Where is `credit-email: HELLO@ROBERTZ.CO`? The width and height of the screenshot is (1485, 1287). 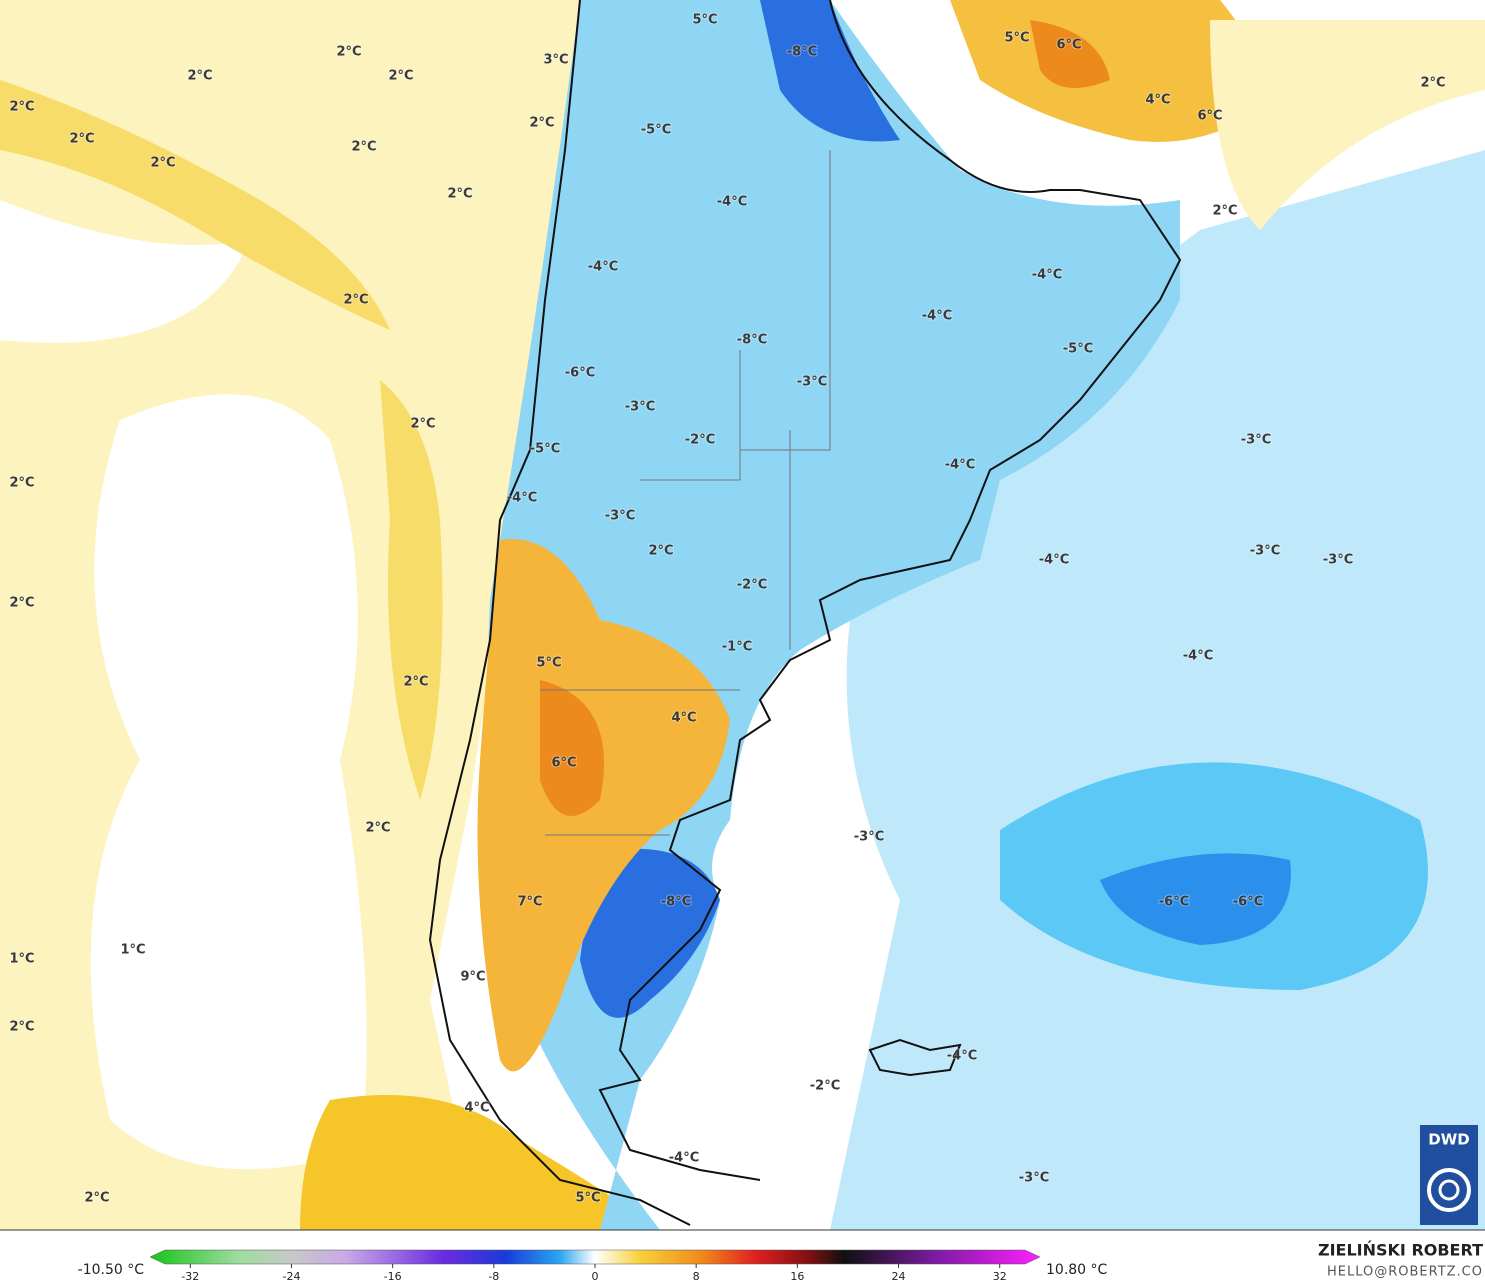 credit-email: HELLO@ROBERTZ.CO is located at coordinates (1405, 1272).